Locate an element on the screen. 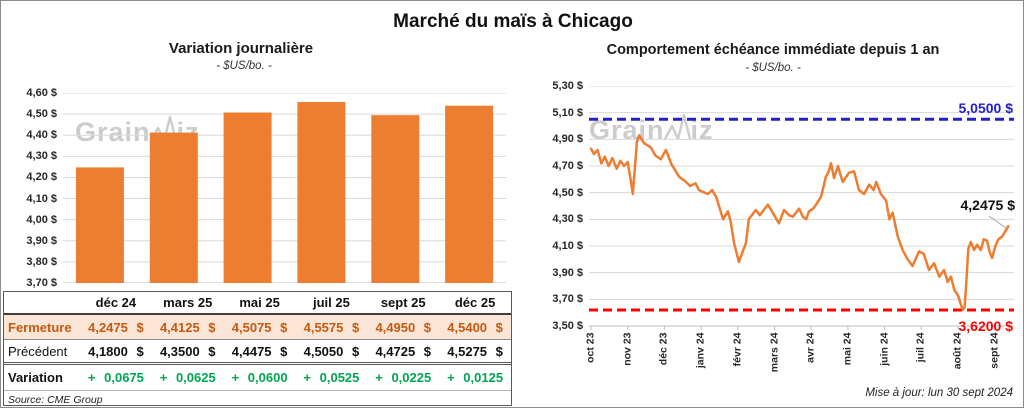 Image resolution: width=1024 pixels, height=408 pixels. col-header: sept 25 is located at coordinates (403, 302).